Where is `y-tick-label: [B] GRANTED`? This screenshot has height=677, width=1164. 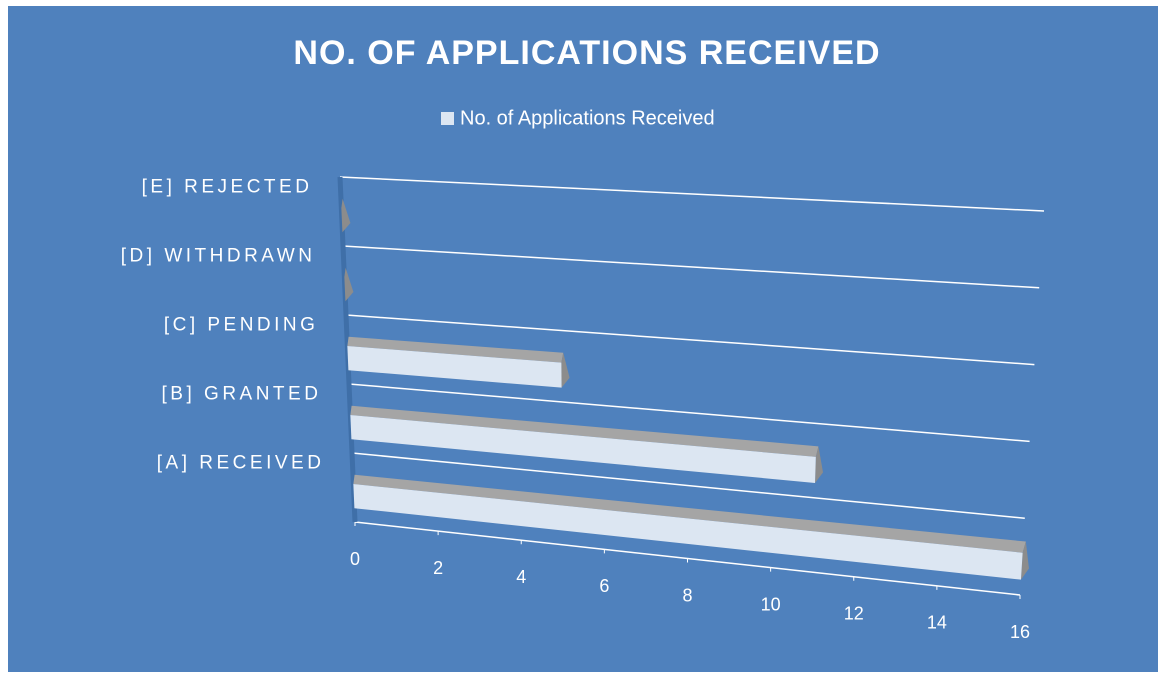 y-tick-label: [B] GRANTED is located at coordinates (242, 393).